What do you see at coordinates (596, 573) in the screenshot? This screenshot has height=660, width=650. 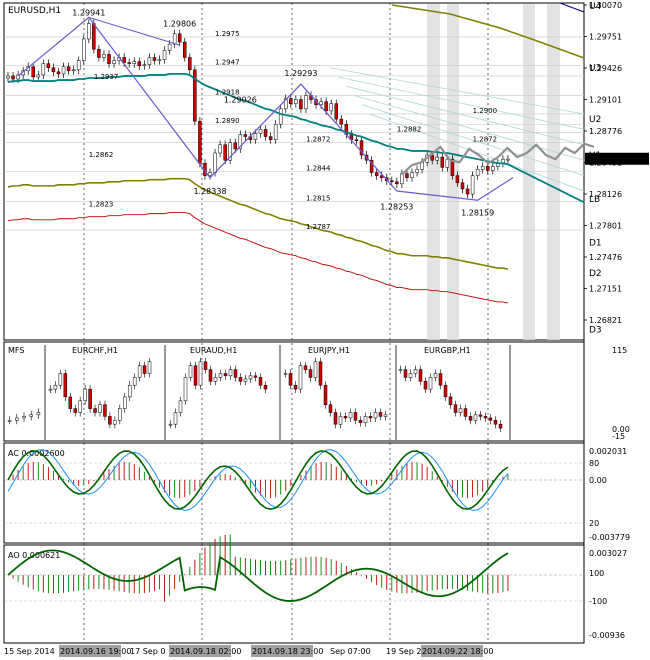 I see `ao-axis-label-1: 100` at bounding box center [596, 573].